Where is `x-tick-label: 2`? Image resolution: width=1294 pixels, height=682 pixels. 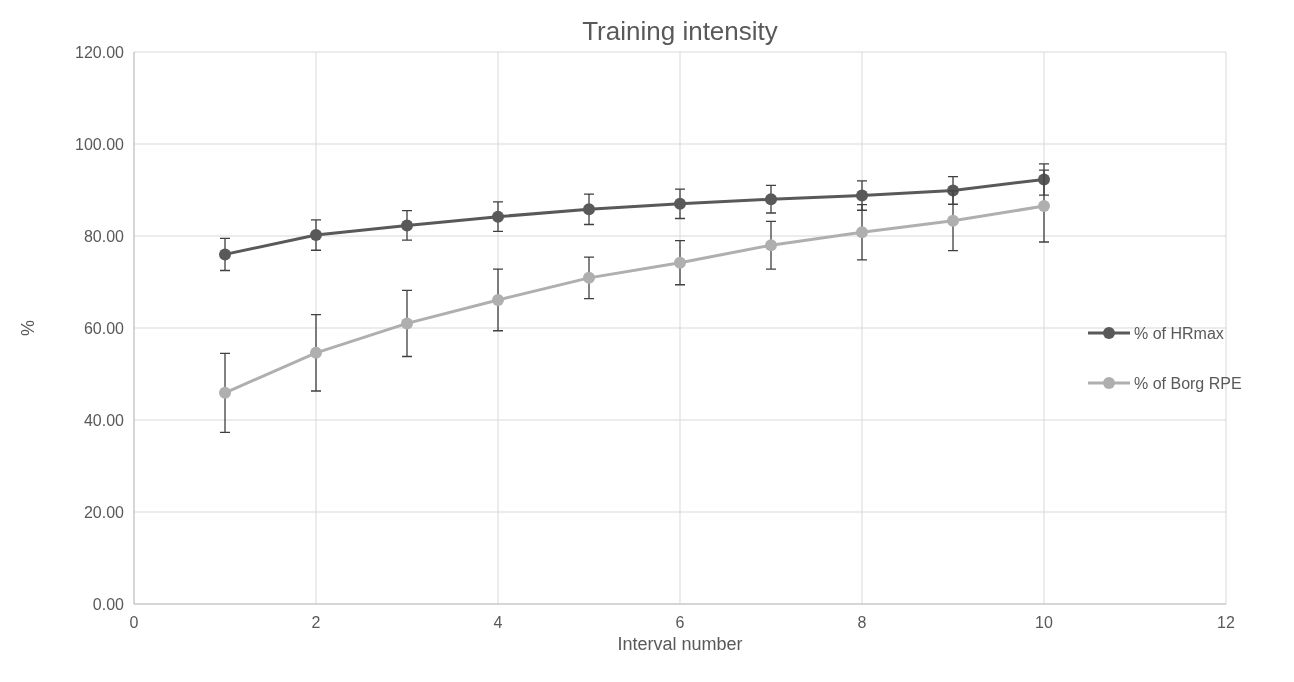 x-tick-label: 2 is located at coordinates (316, 622).